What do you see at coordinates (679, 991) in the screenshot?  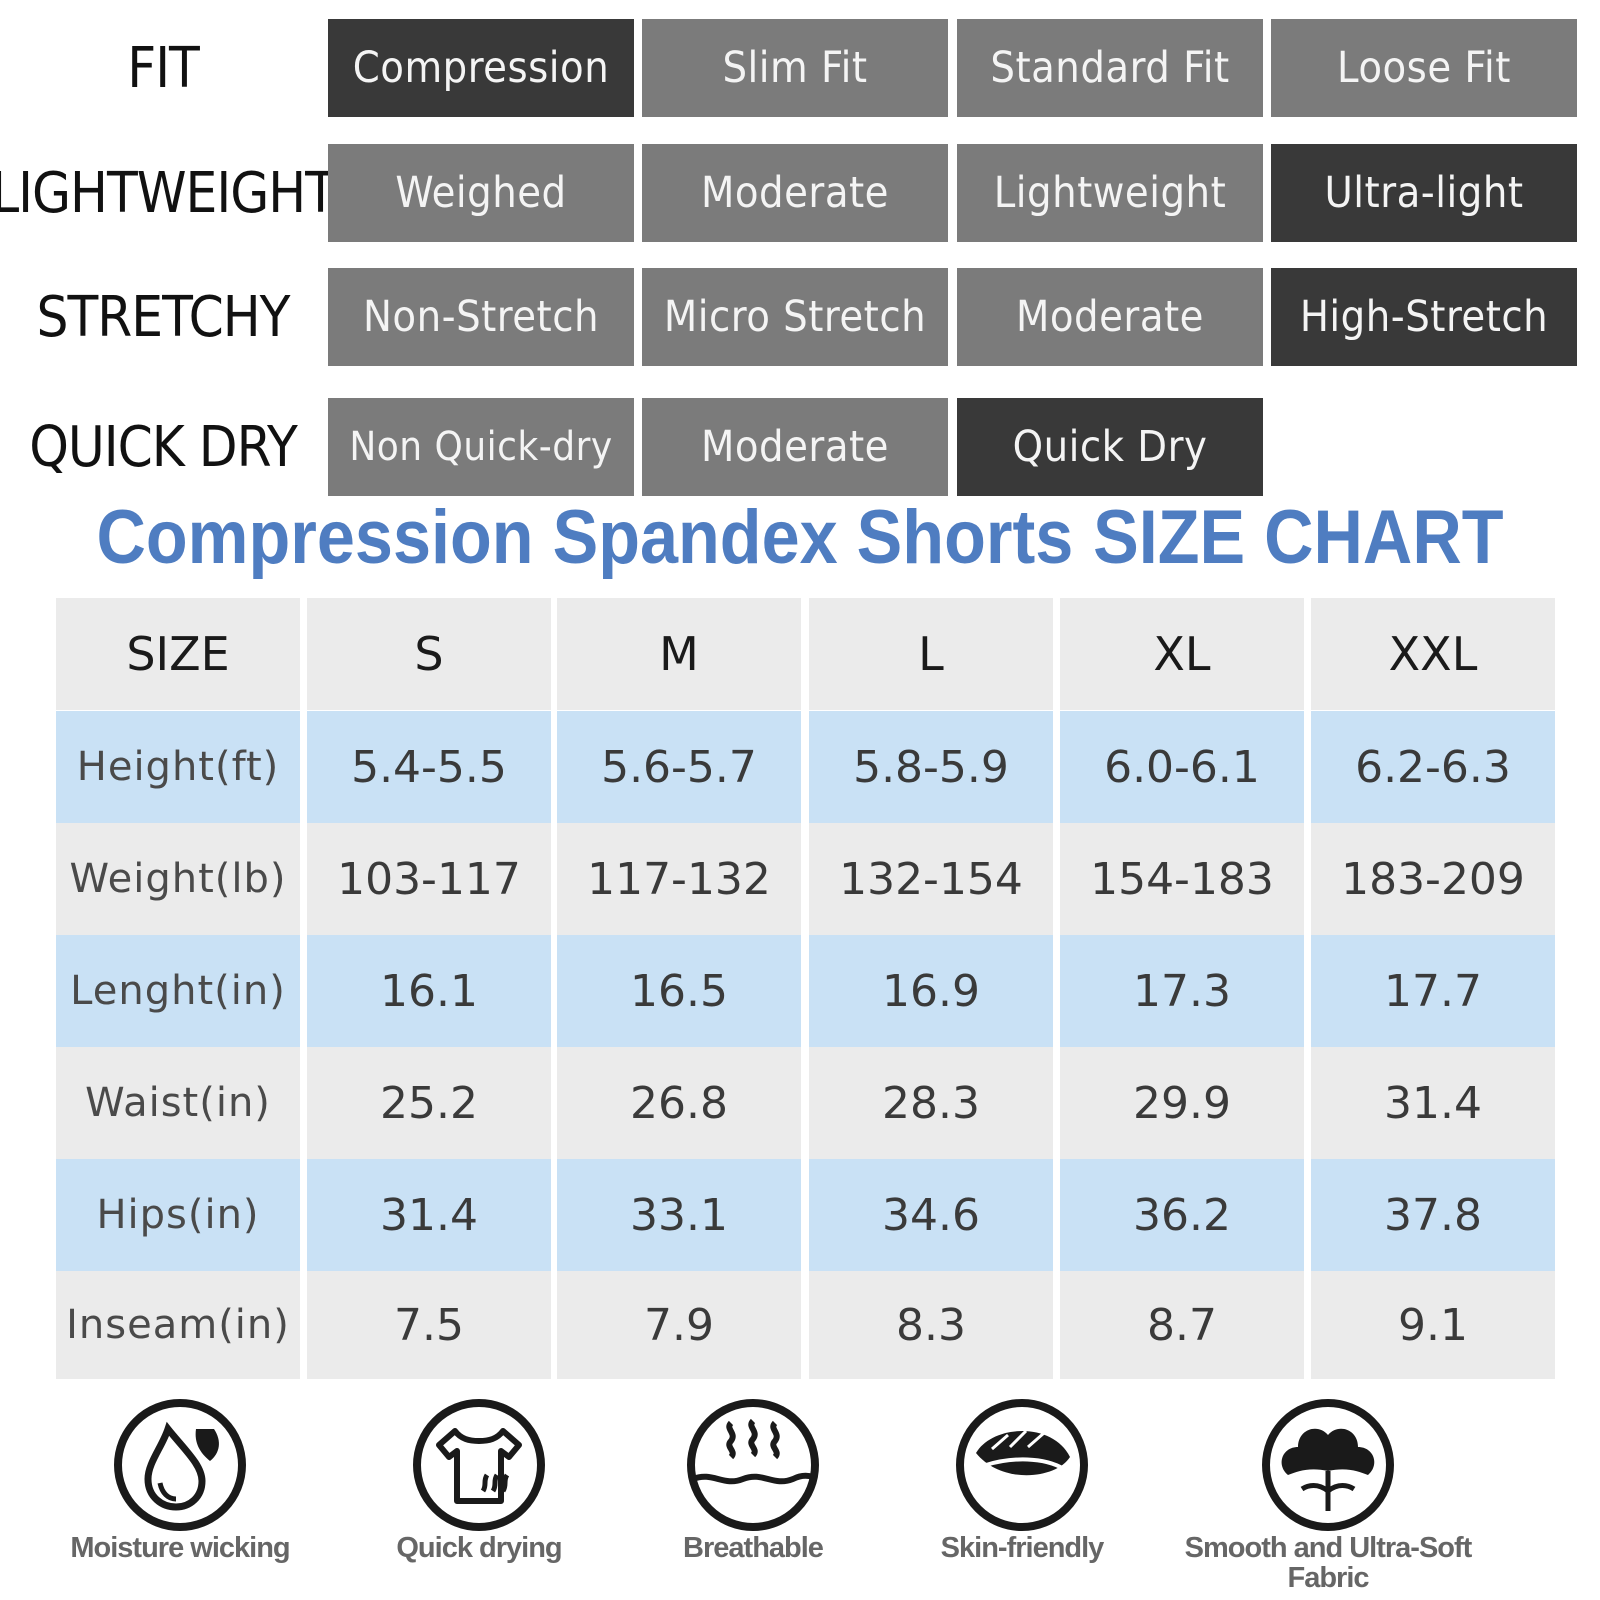 I see `table-cell: 16.5` at bounding box center [679, 991].